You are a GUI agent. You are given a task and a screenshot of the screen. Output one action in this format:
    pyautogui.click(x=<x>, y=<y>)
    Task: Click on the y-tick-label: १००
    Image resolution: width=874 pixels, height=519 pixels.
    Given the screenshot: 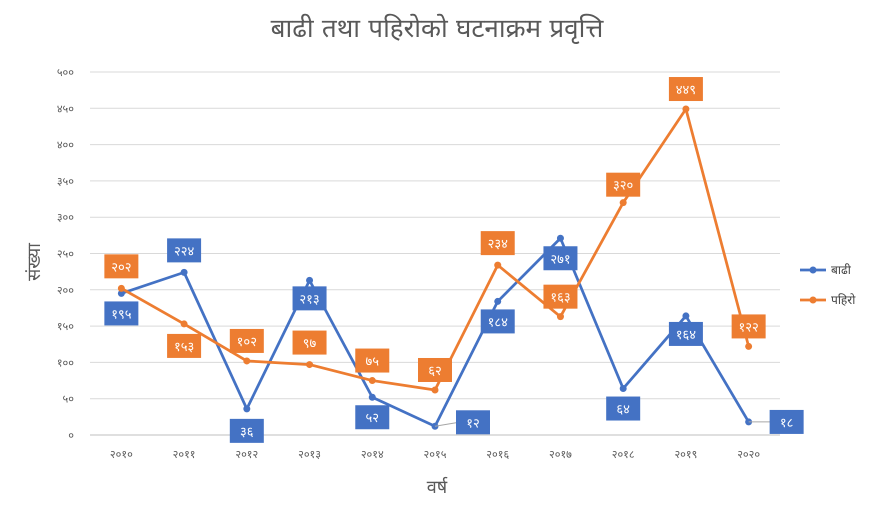 What is the action you would take?
    pyautogui.click(x=65, y=362)
    